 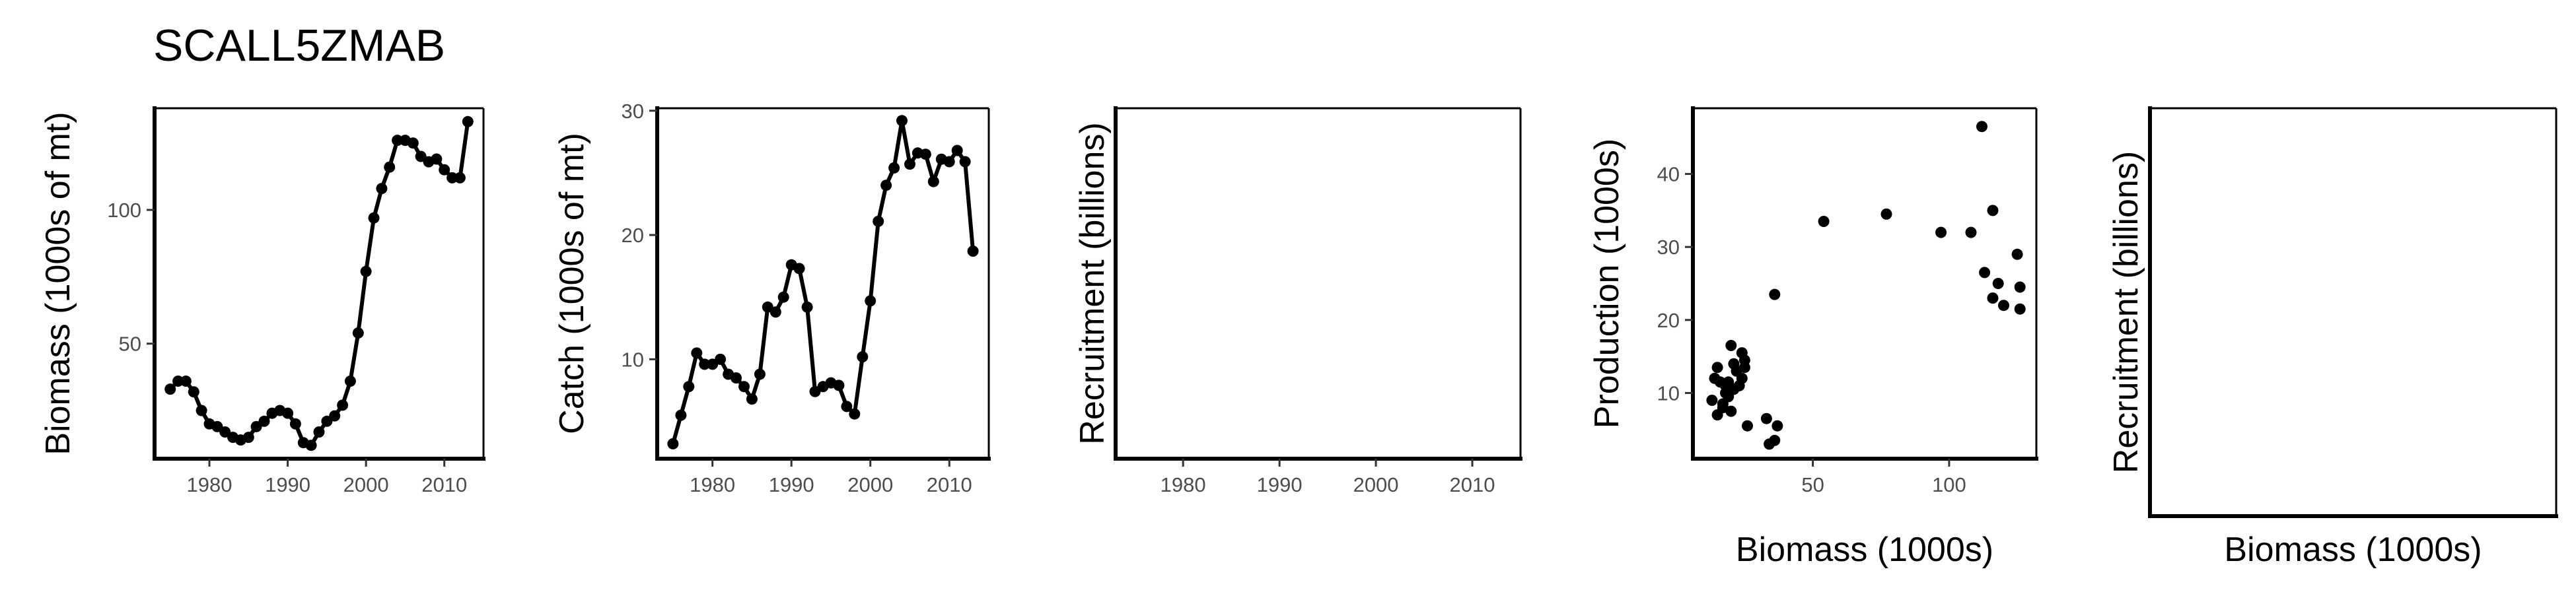 What do you see at coordinates (1949, 485) in the screenshot?
I see `x-tick-label: 100` at bounding box center [1949, 485].